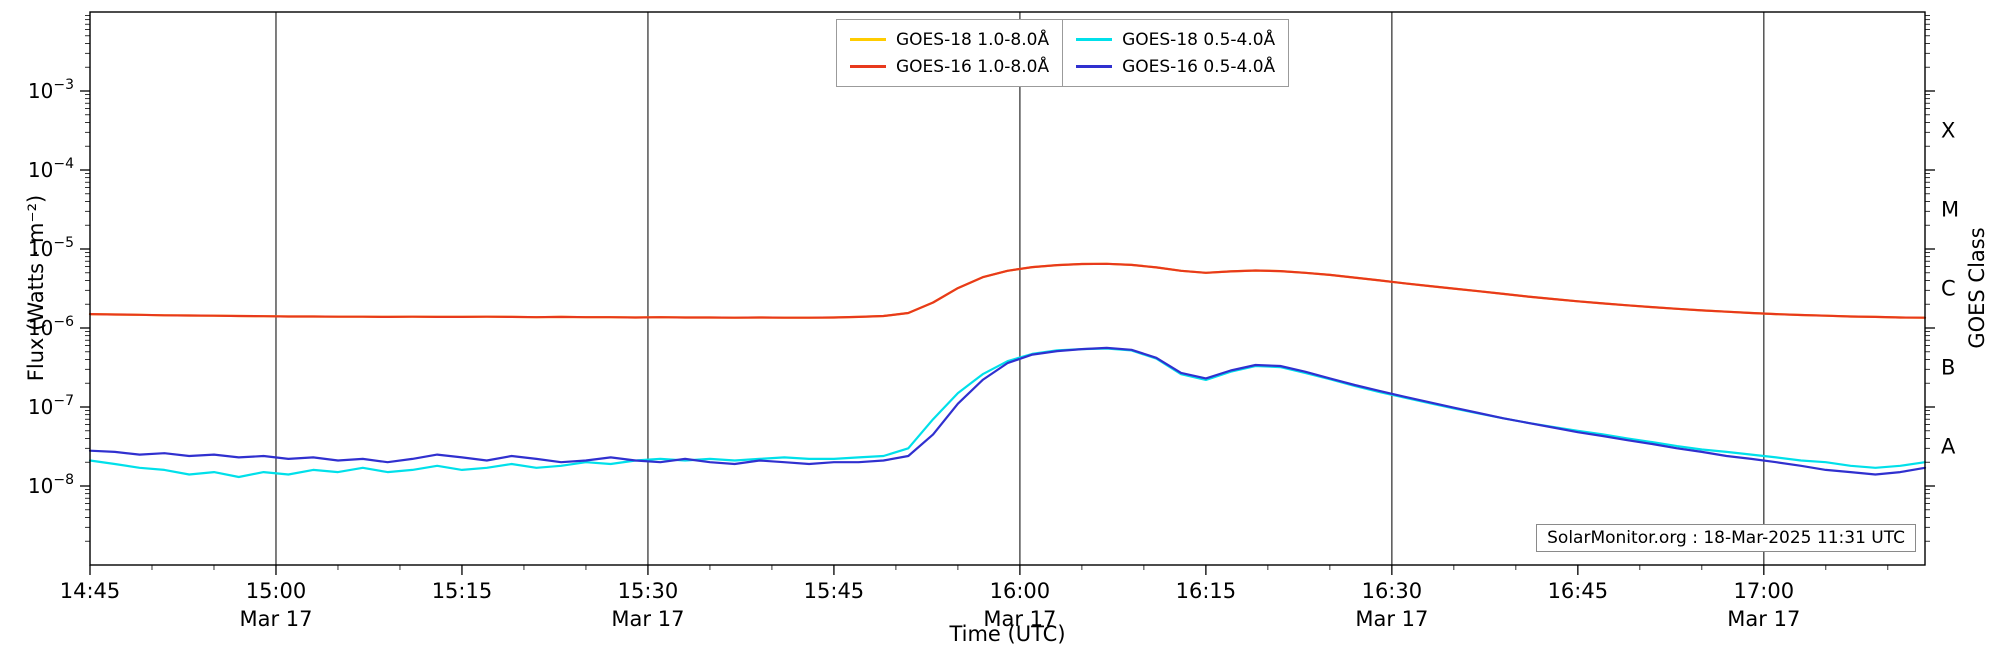  I want to click on legend-item-goes-16-1-0-8-0: GOES-16 1.0-8.0Å, so click(949, 66).